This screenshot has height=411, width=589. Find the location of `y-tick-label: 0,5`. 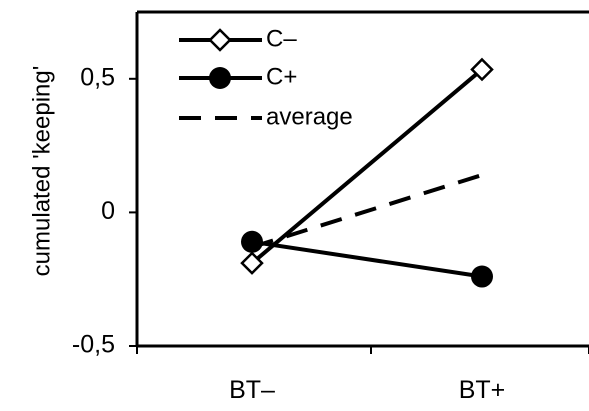

y-tick-label: 0,5 is located at coordinates (97, 77).